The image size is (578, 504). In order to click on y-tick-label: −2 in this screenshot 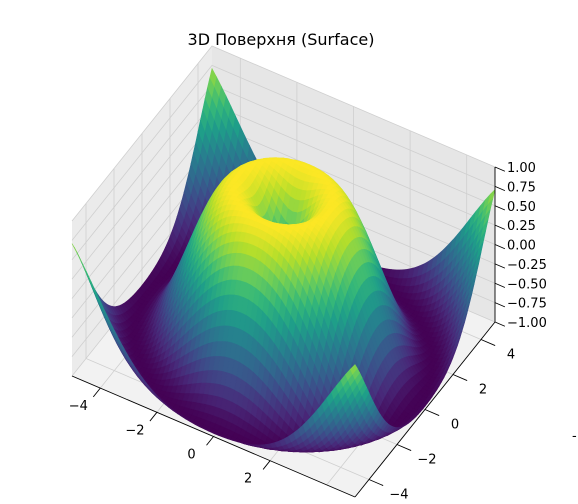, I will do `click(426, 460)`.